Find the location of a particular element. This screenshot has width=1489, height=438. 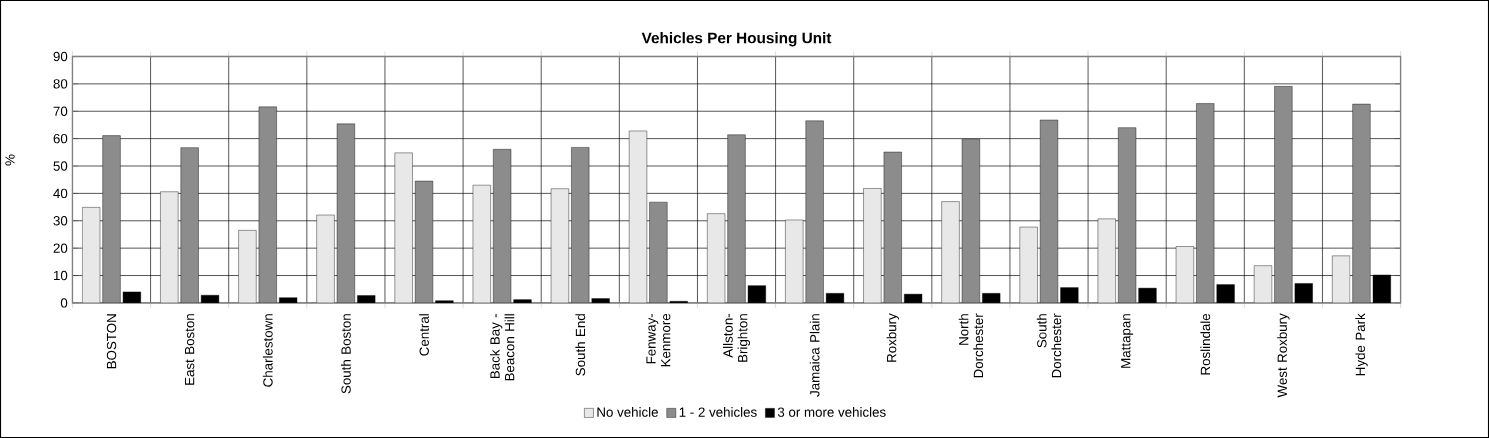

y-axis-title: % is located at coordinates (10, 160).